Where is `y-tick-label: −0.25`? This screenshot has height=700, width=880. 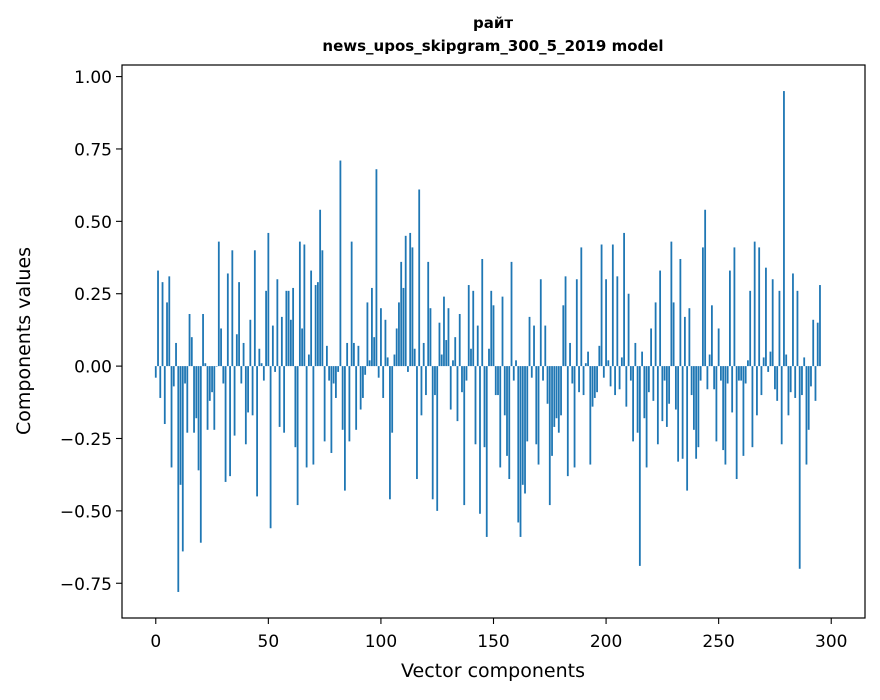
y-tick-label: −0.25 is located at coordinates (86, 440).